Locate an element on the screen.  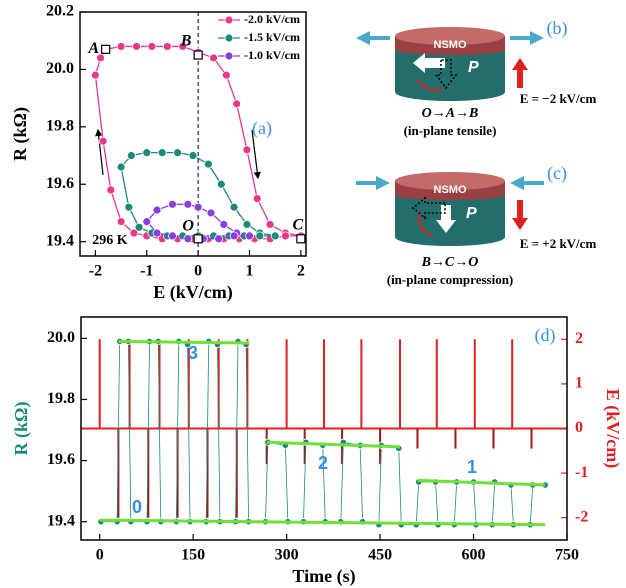
x-tick-label: 600 is located at coordinates (474, 555).